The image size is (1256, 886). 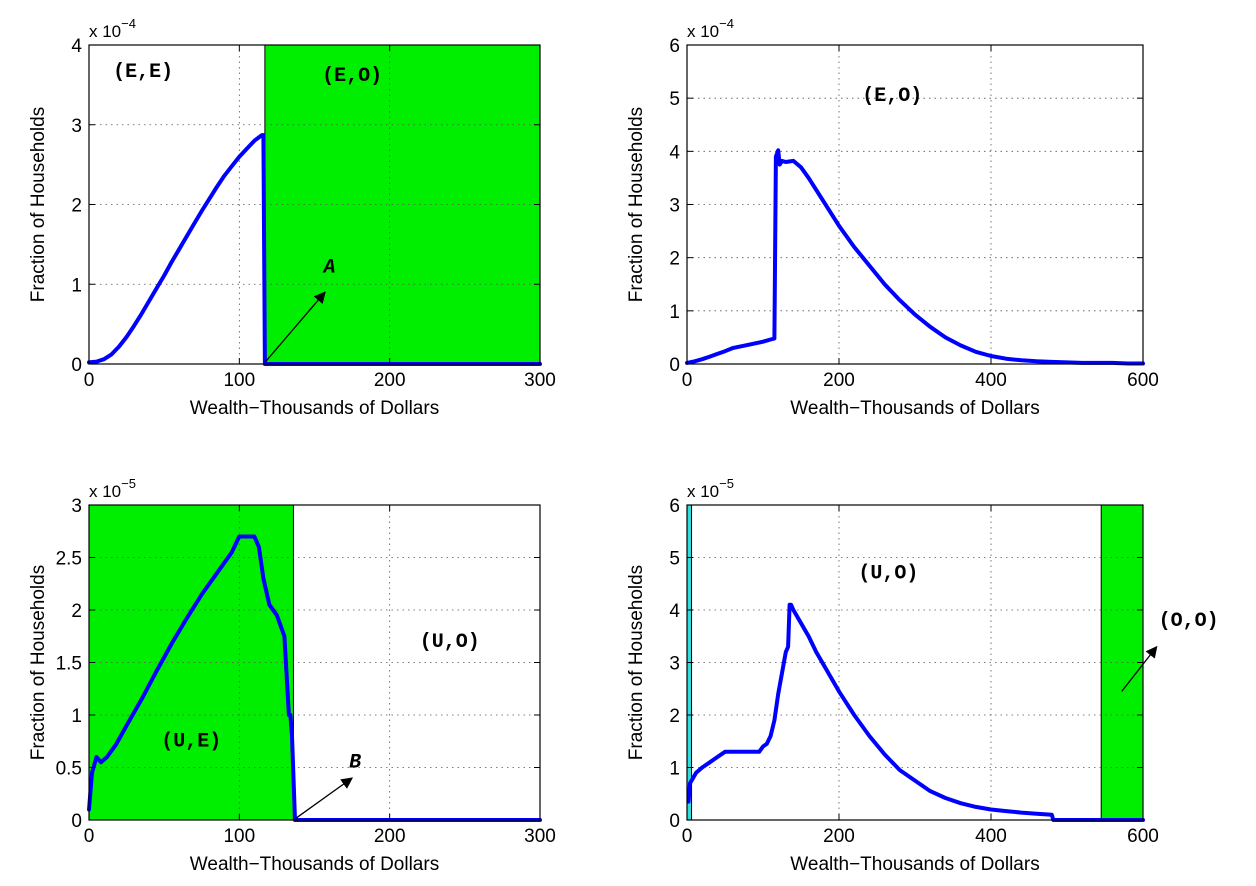 I want to click on y-tick-label: 1.5, so click(x=69, y=664).